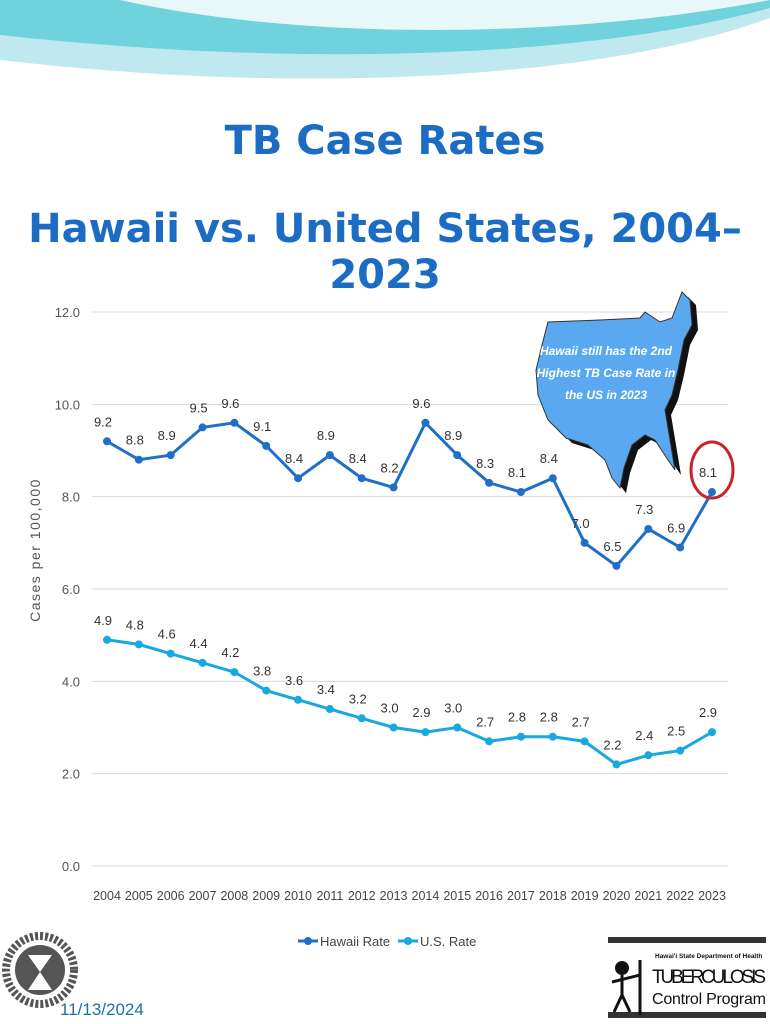 The image size is (770, 1024). Describe the element at coordinates (40, 970) in the screenshot. I see `doh-seal-logo` at that location.